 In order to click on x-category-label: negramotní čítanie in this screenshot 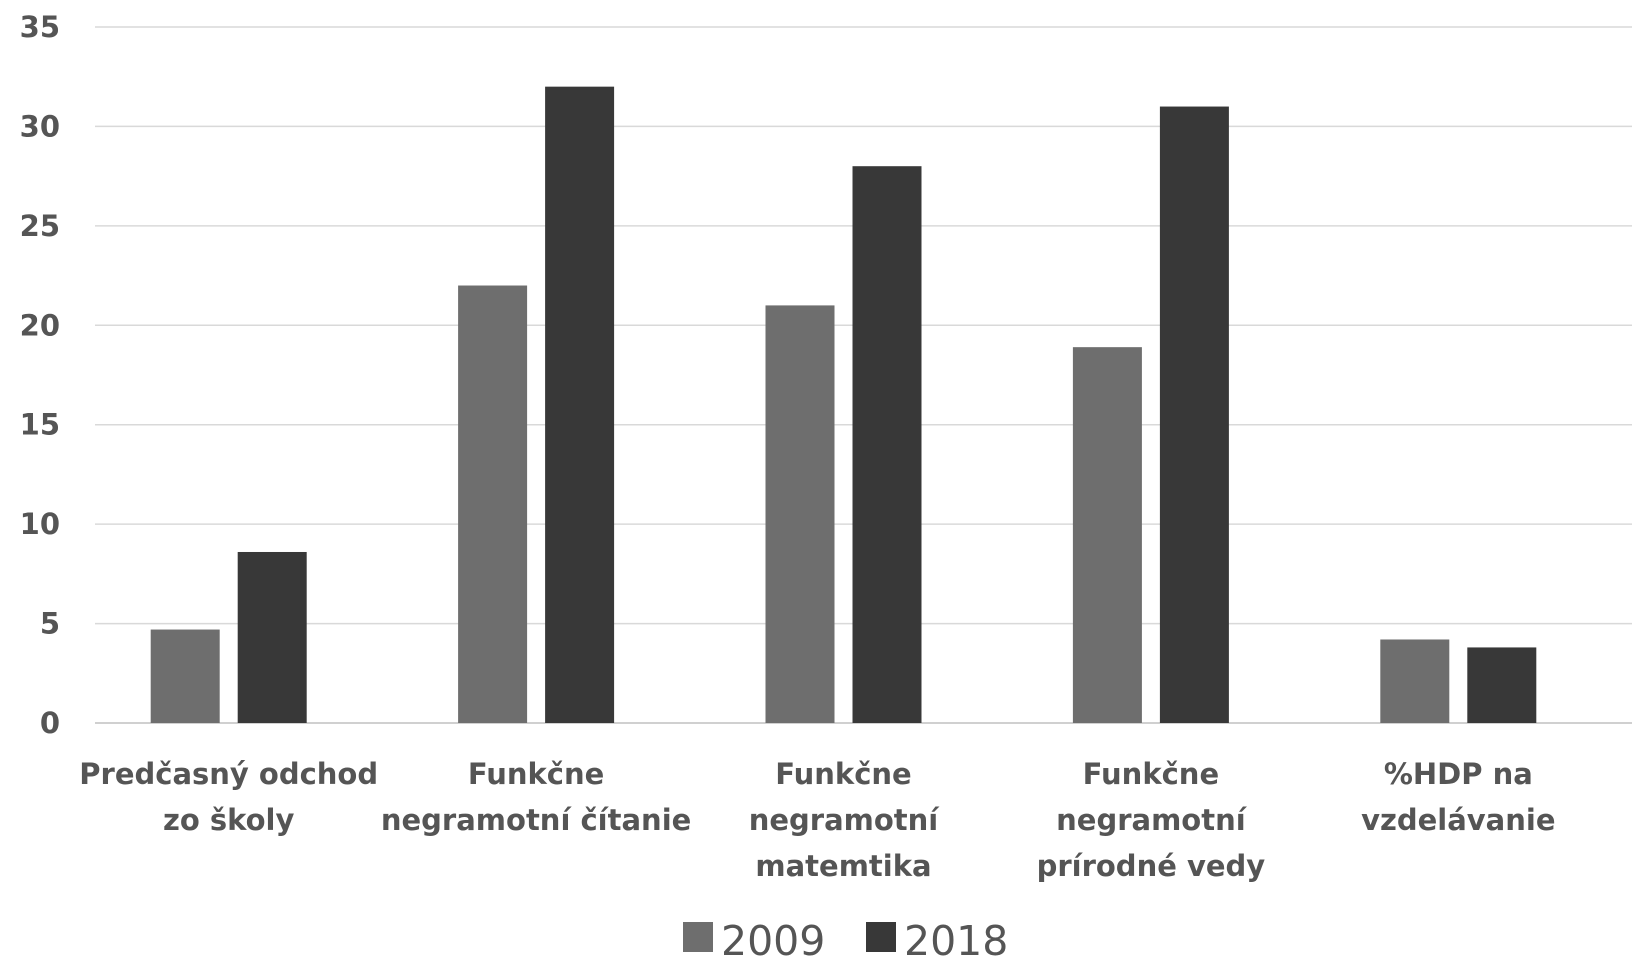, I will do `click(536, 820)`.